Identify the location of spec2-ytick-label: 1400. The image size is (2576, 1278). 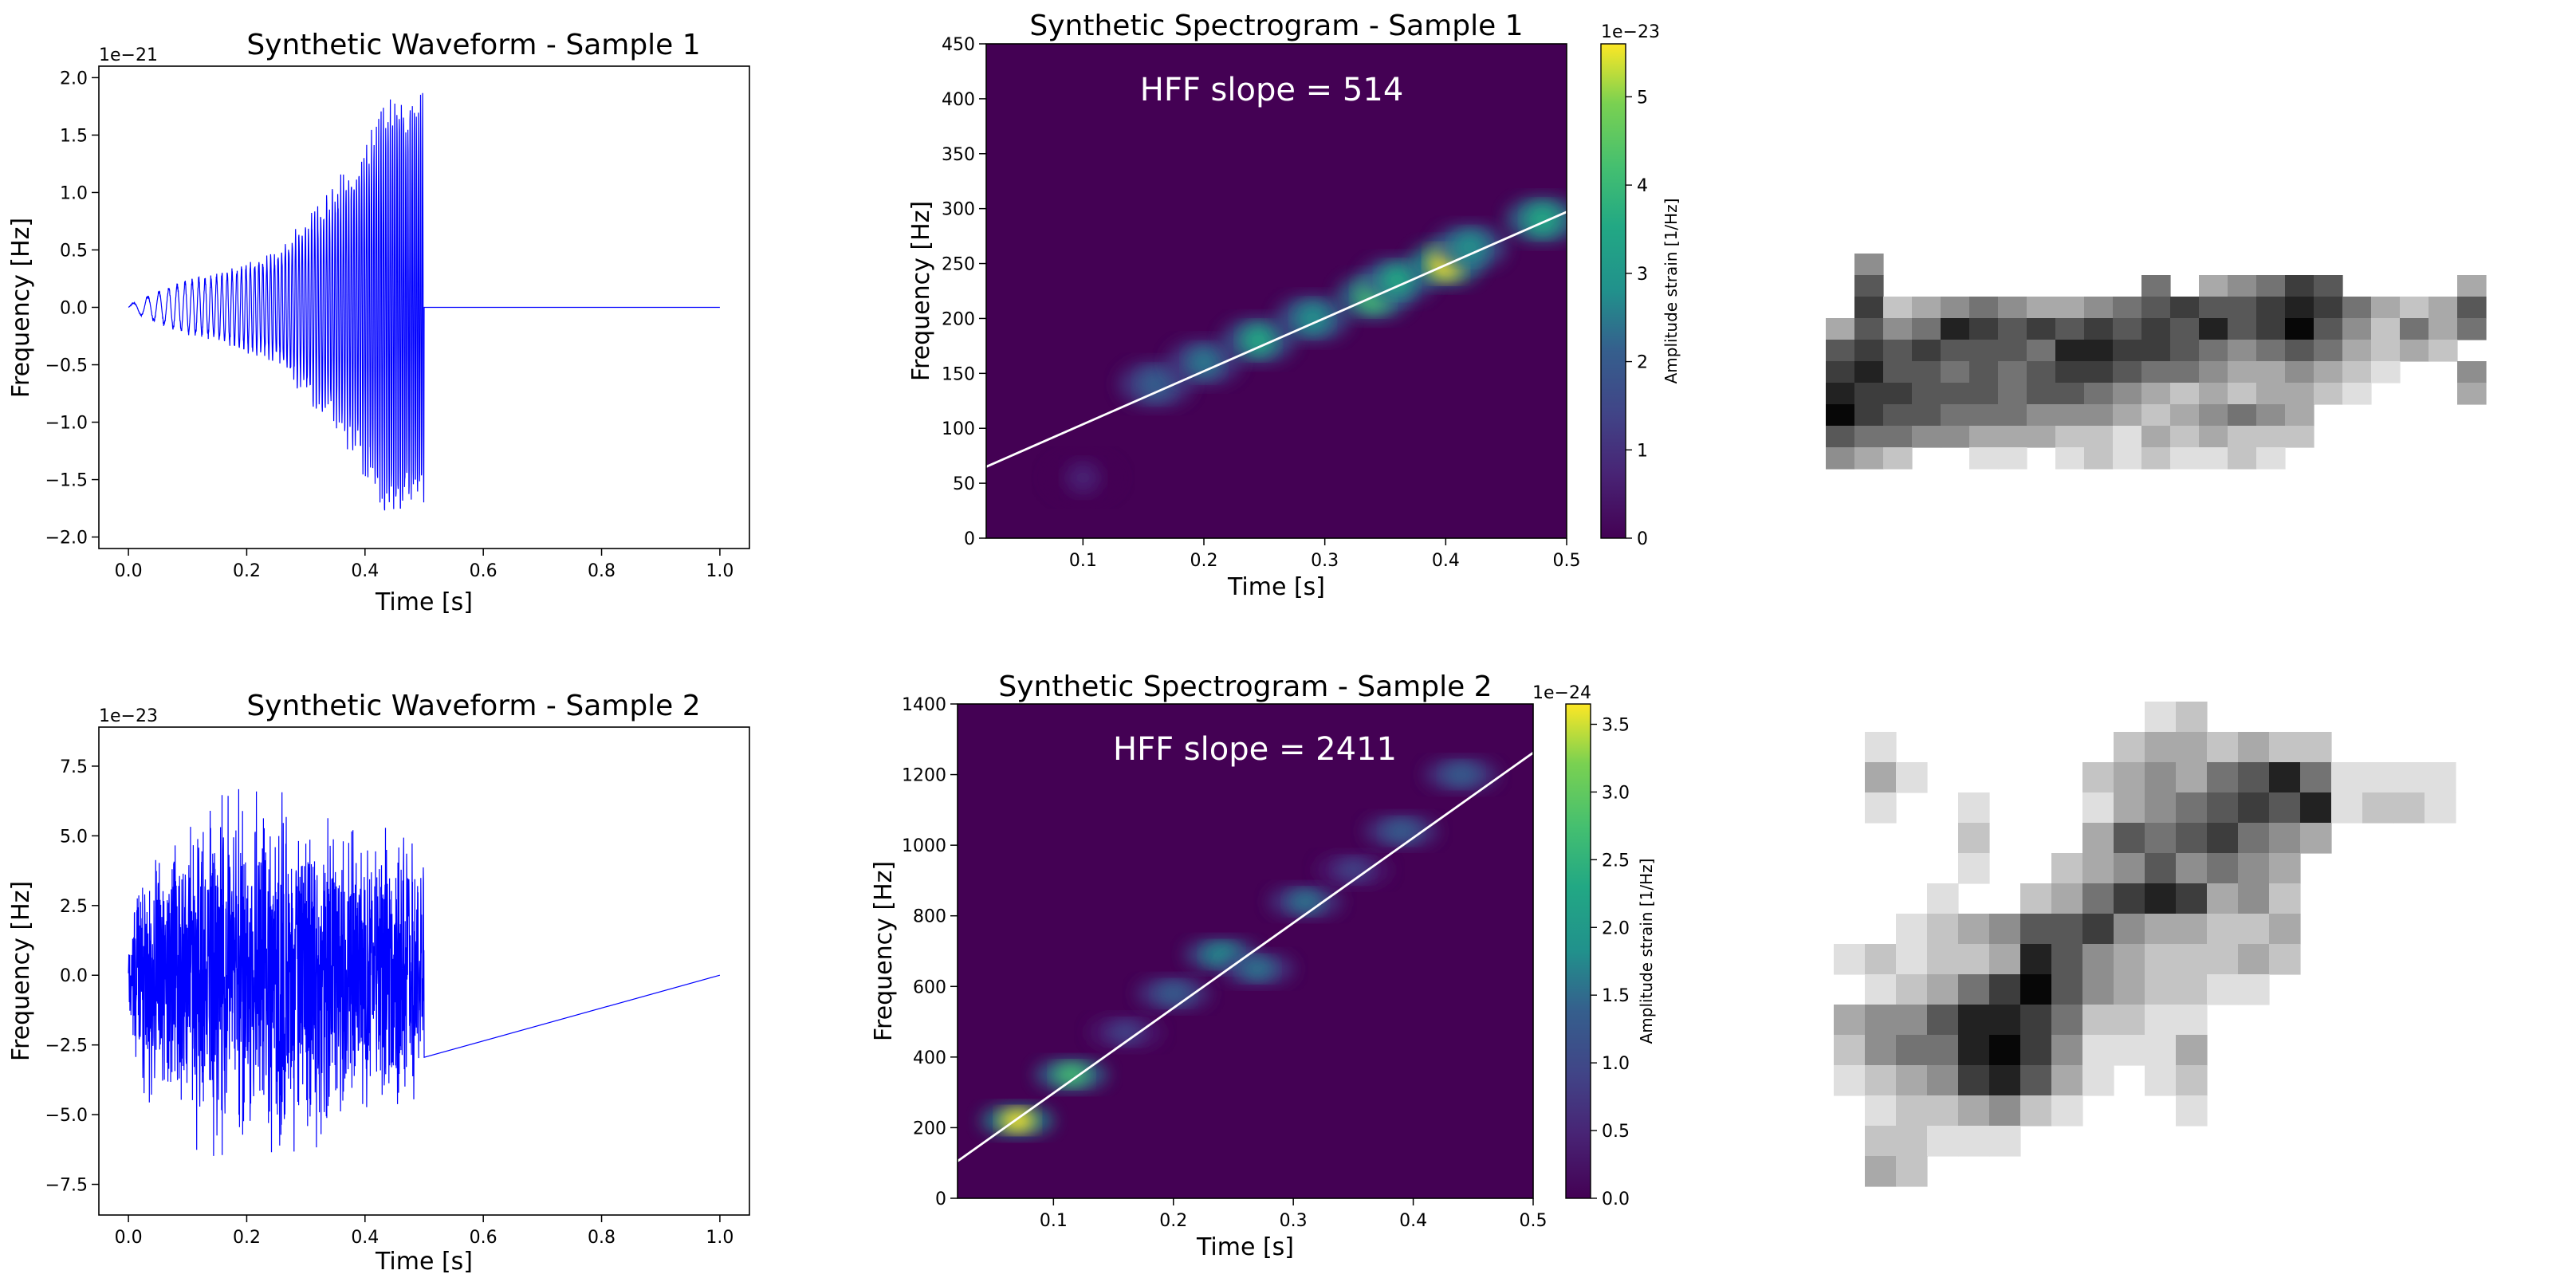
(924, 705).